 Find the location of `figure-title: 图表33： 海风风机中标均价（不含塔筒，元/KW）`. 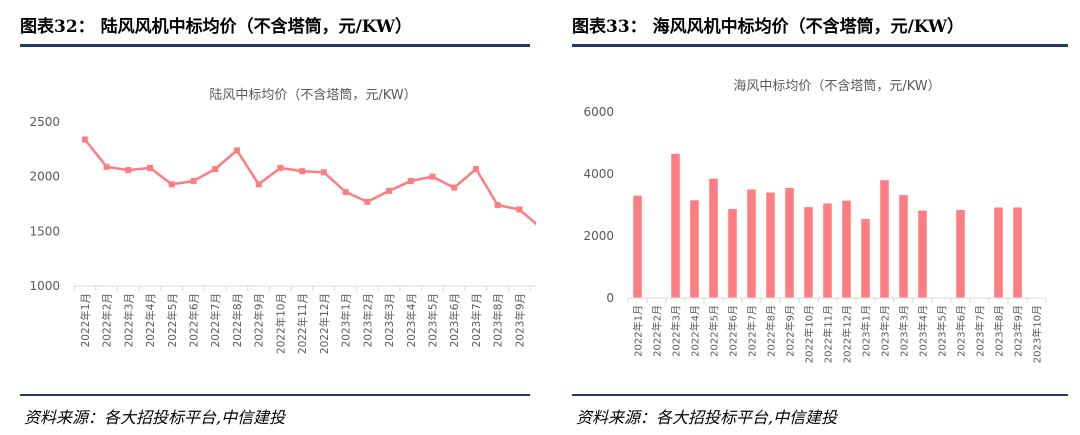

figure-title: 图表33： 海风风机中标均价（不含塔筒，元/KW） is located at coordinates (768, 27).